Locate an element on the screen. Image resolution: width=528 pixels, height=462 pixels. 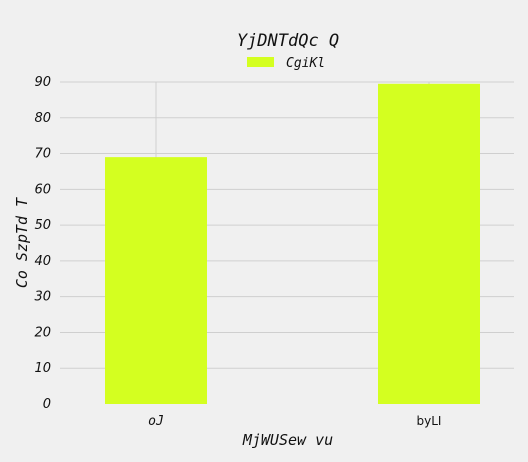
chart-title: YjDNTdQc Q is located at coordinates (288, 41).